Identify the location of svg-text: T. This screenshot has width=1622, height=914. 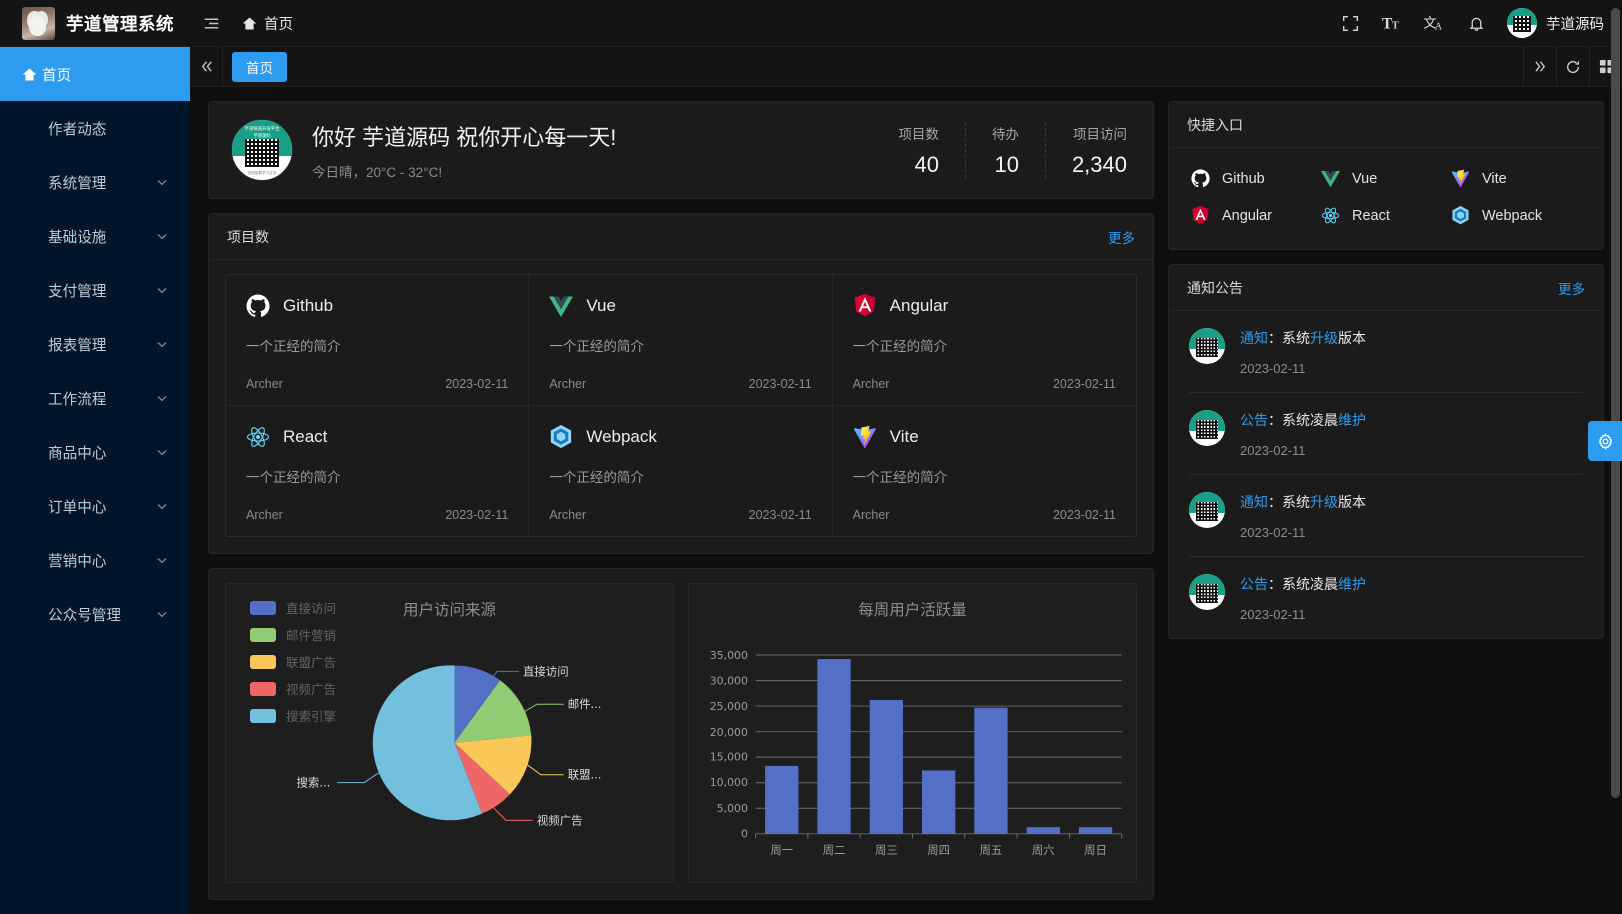
(1387, 23).